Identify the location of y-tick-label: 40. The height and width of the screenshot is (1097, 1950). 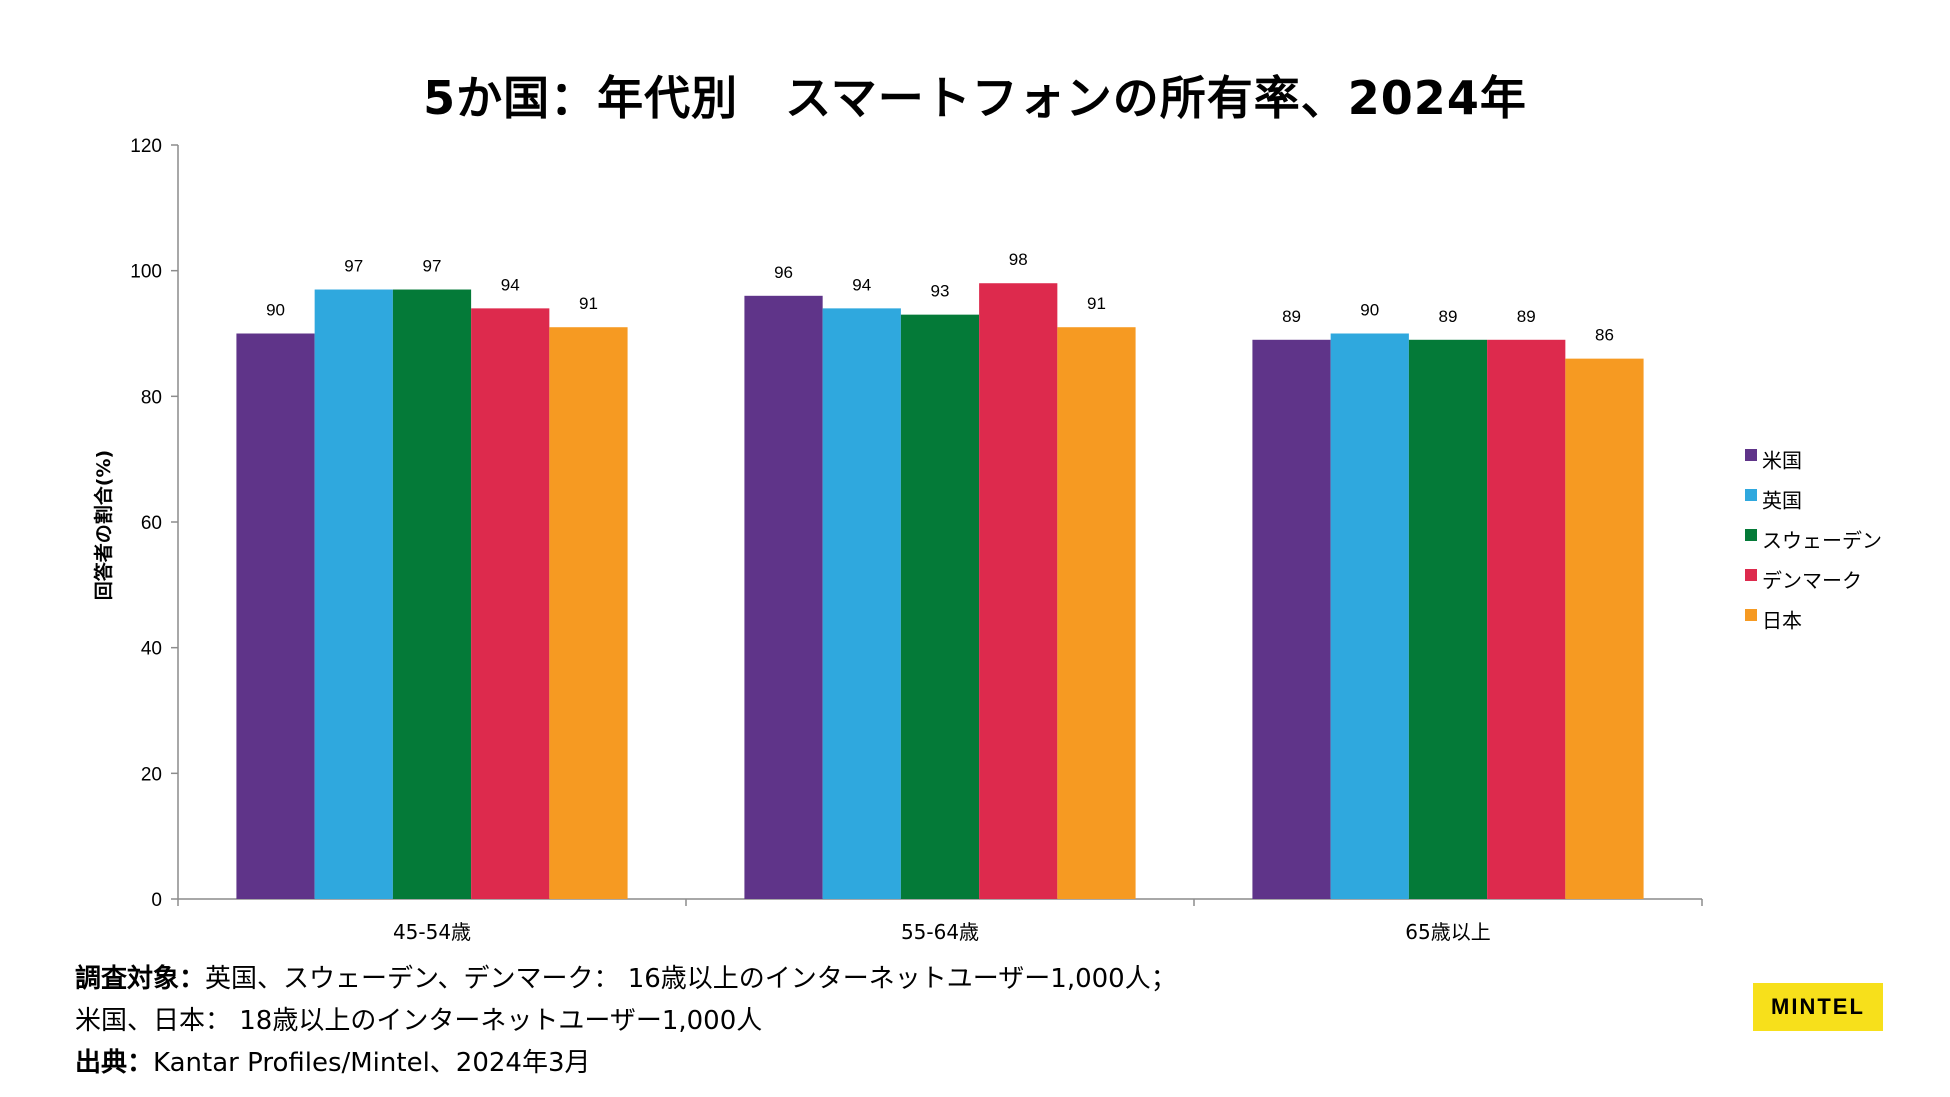
(151, 649).